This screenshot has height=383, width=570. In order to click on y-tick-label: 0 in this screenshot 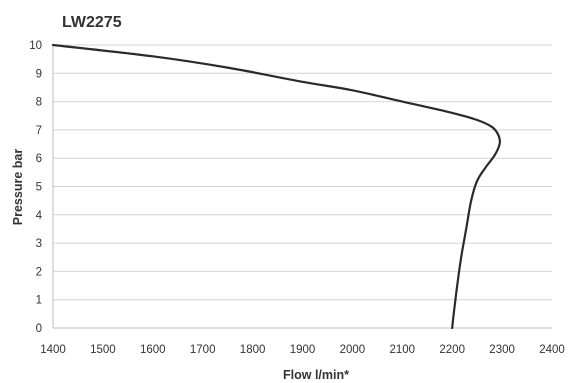, I will do `click(39, 329)`.